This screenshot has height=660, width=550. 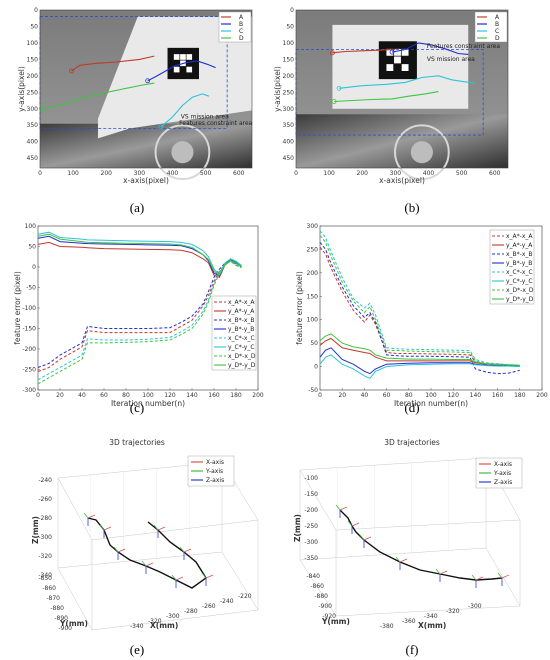 I want to click on z-tick-label: -100, so click(x=311, y=478).